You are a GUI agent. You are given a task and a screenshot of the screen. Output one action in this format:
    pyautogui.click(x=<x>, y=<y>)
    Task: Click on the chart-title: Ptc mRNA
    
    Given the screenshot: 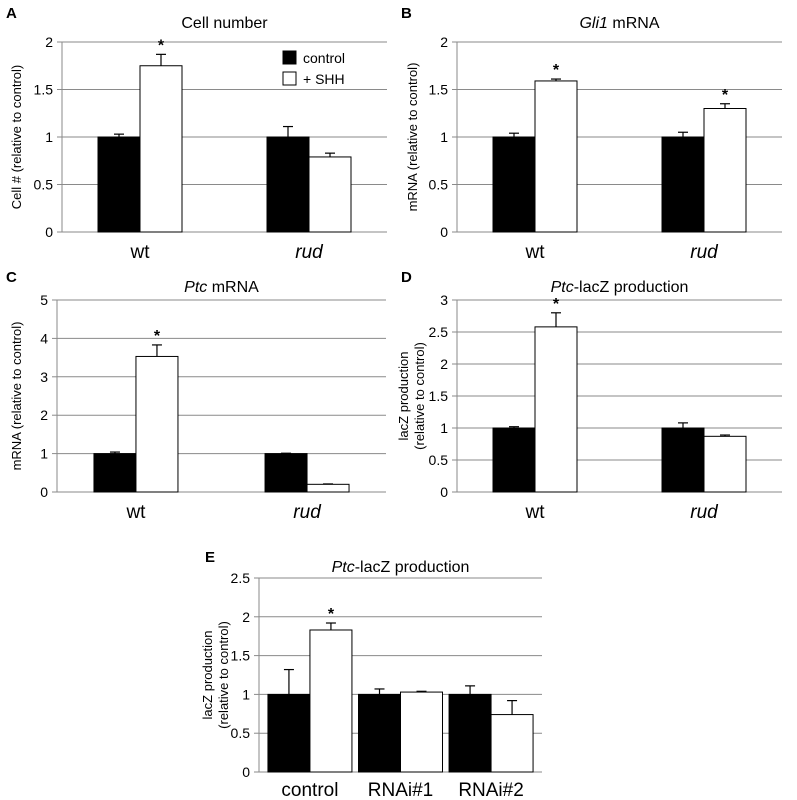 What is the action you would take?
    pyautogui.click(x=221, y=287)
    